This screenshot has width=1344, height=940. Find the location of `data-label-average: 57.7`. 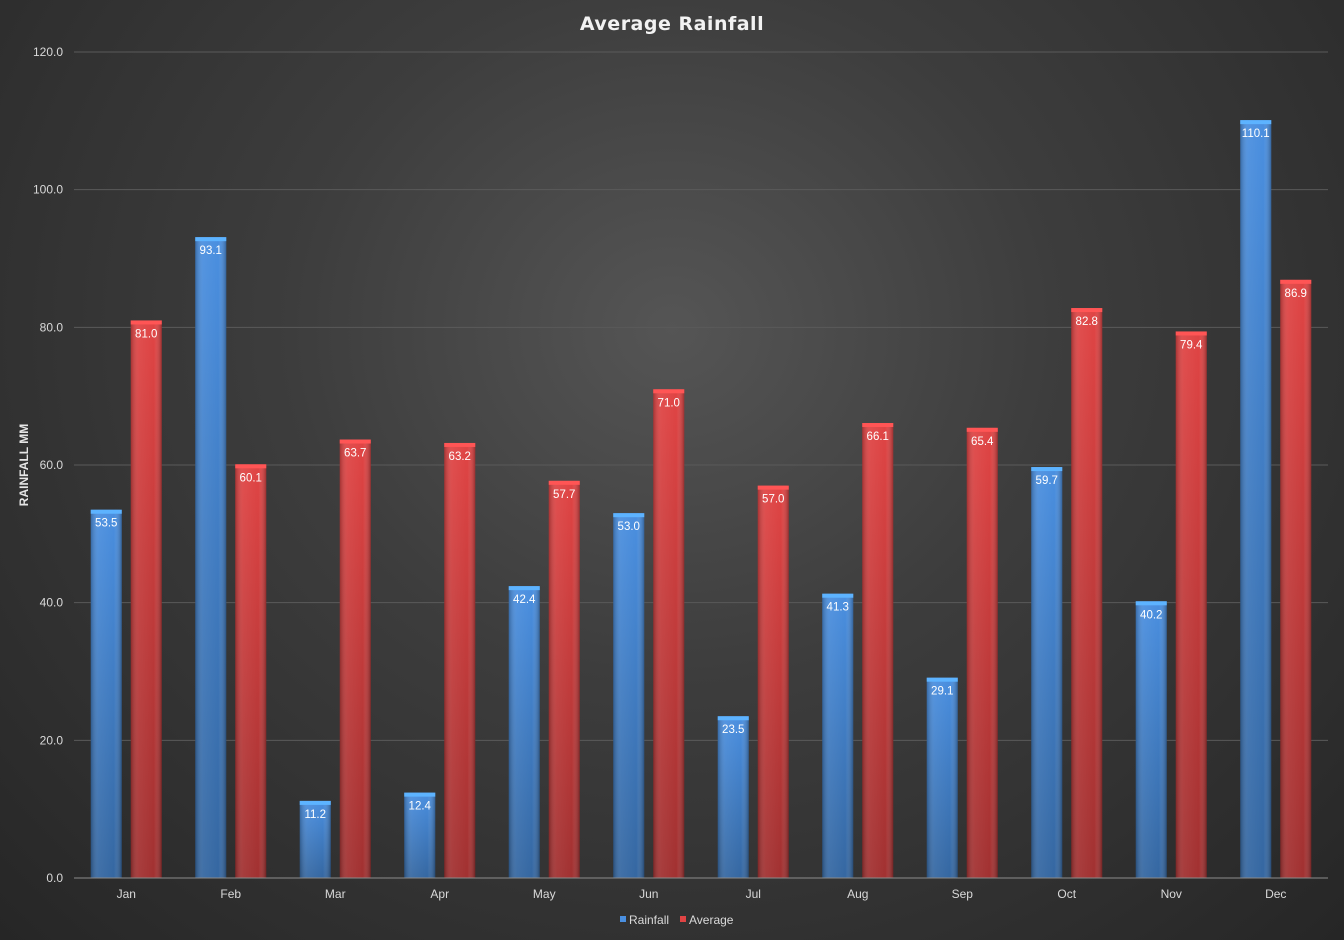

data-label-average: 57.7 is located at coordinates (564, 495).